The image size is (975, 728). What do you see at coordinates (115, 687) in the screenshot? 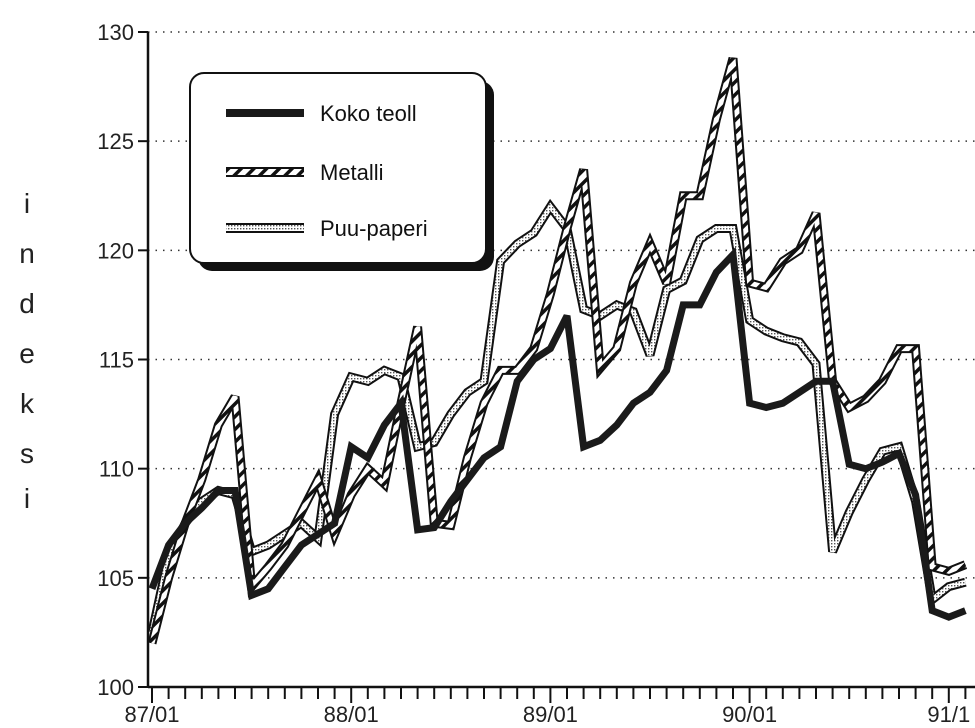
I see `y-tick-label: 100` at bounding box center [115, 687].